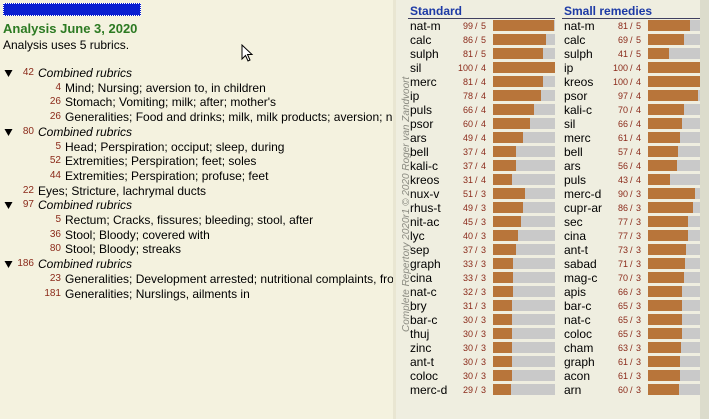  What do you see at coordinates (467, 362) in the screenshot?
I see `score: 30` at bounding box center [467, 362].